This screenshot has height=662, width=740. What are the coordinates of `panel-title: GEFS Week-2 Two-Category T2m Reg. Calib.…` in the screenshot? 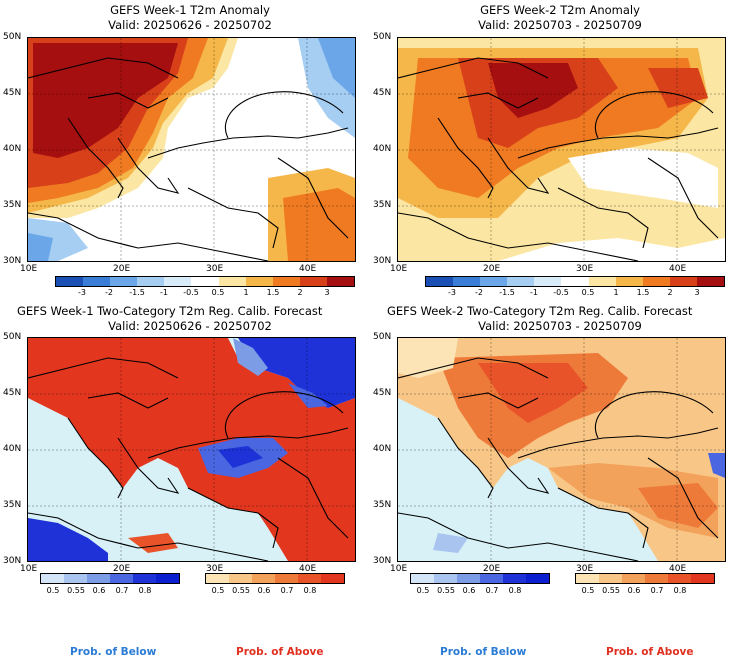 It's located at (540, 311).